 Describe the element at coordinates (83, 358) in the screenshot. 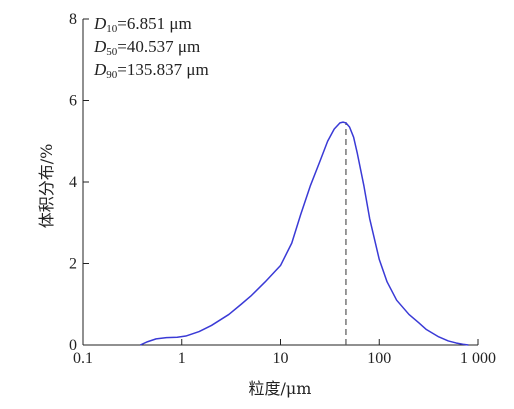

I see `x-tick-label-0: 0.1` at that location.